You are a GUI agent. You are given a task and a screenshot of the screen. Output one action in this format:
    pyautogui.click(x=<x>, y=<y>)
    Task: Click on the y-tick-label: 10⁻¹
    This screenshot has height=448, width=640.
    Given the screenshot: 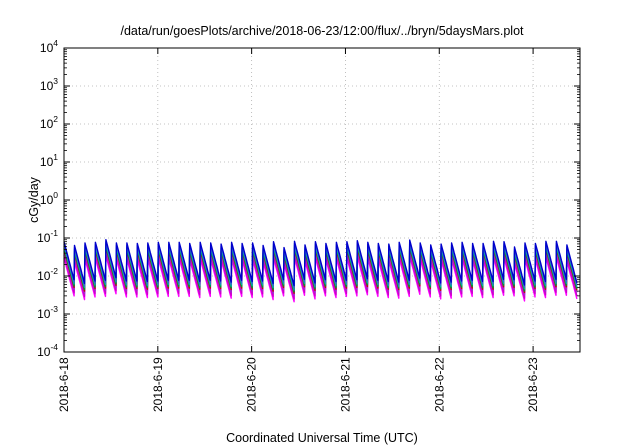 What is the action you would take?
    pyautogui.click(x=47, y=236)
    